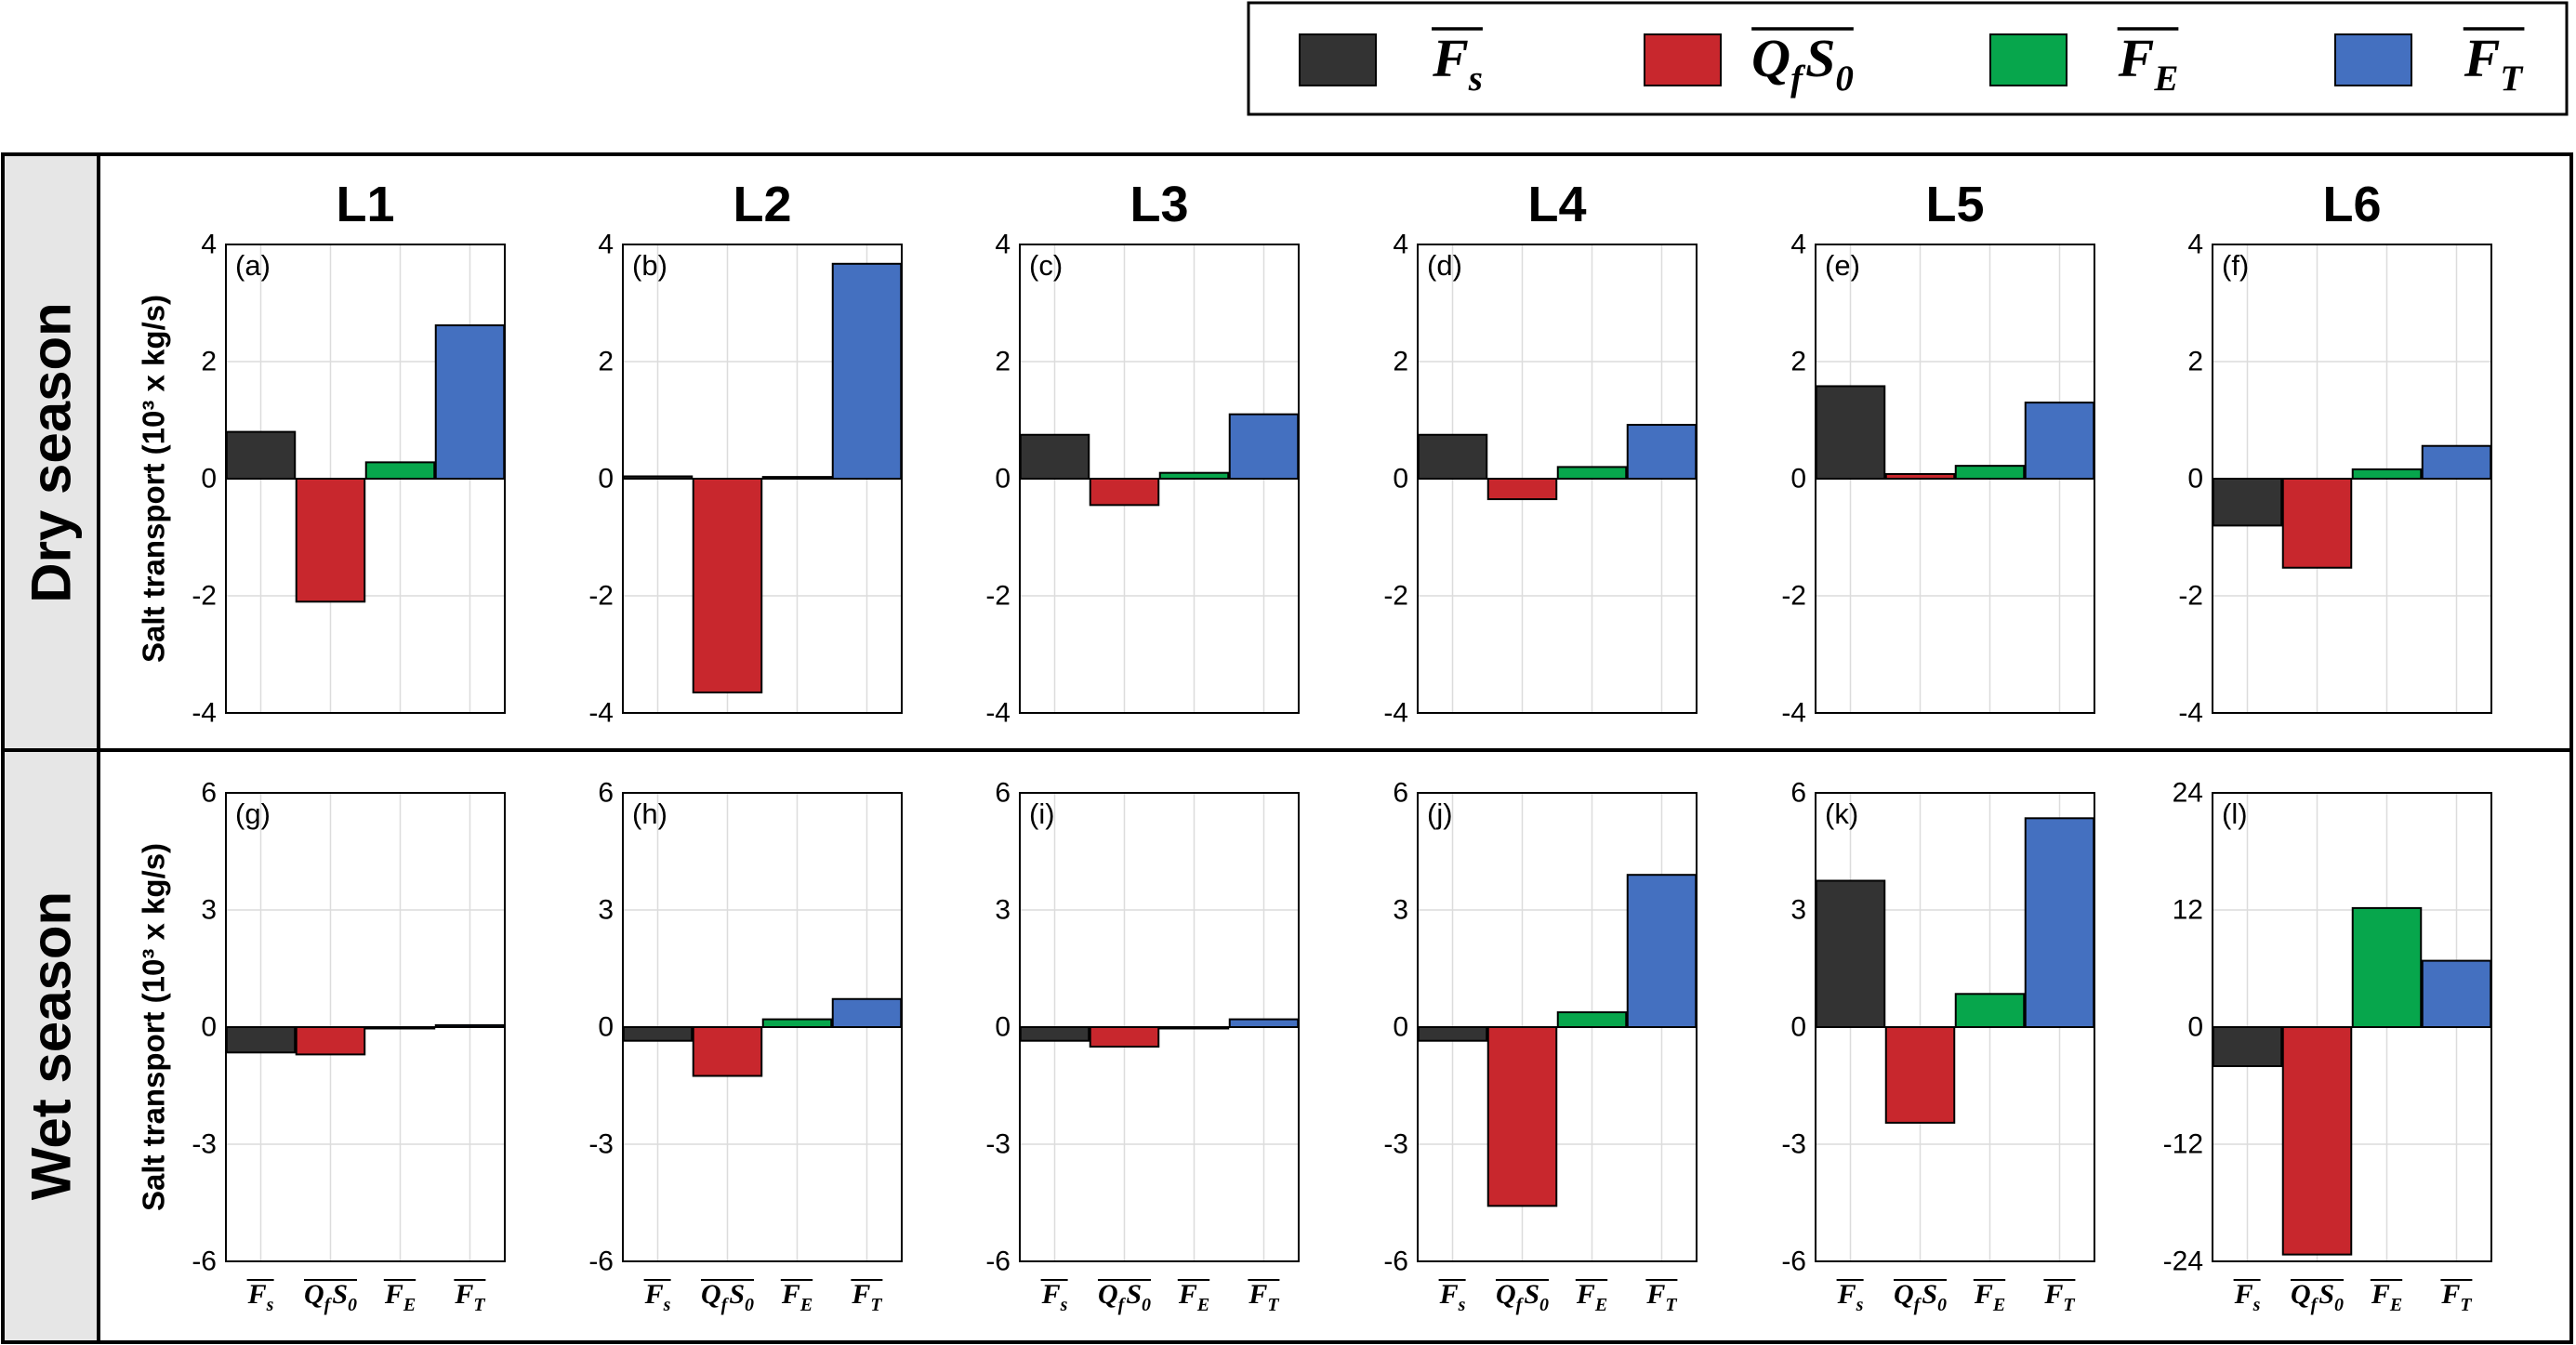  I want to click on legend-entry-FT: FT, so click(2429, 63).